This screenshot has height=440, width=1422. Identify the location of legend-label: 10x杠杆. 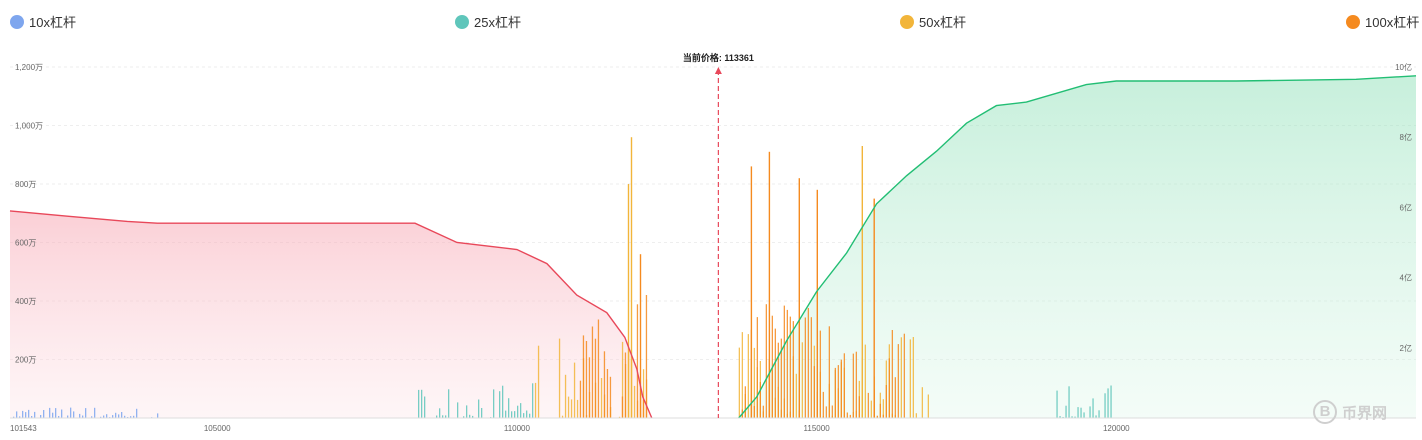
(52, 22).